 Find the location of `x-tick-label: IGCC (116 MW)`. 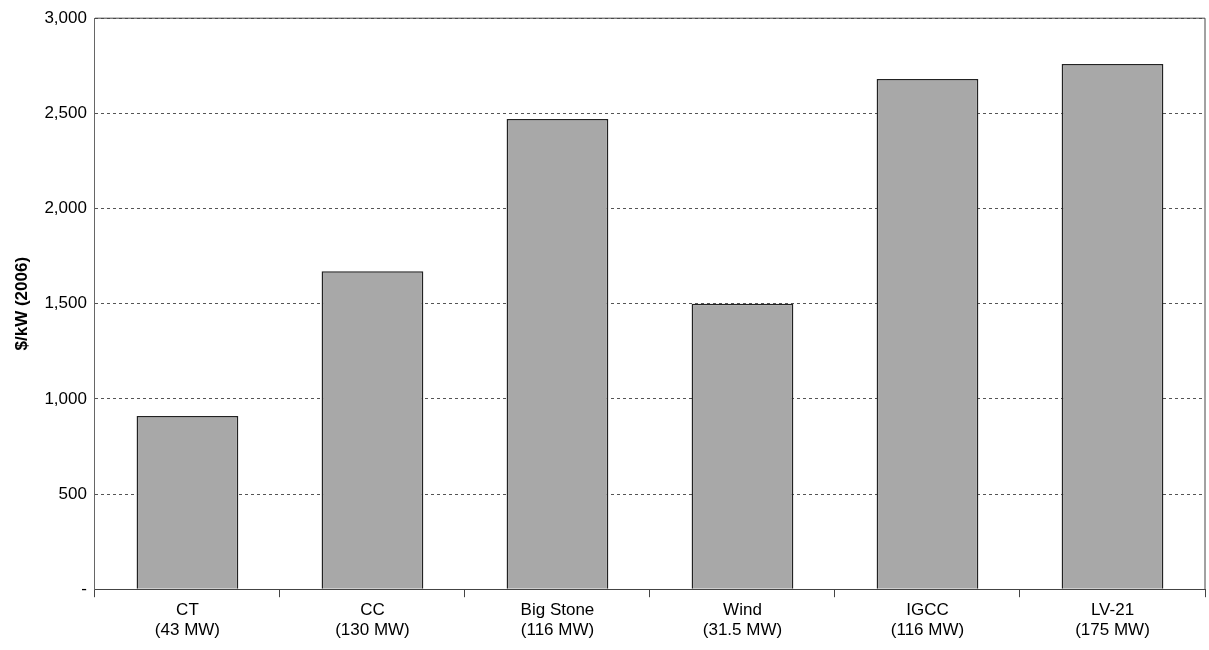

x-tick-label: IGCC (116 MW) is located at coordinates (927, 620).